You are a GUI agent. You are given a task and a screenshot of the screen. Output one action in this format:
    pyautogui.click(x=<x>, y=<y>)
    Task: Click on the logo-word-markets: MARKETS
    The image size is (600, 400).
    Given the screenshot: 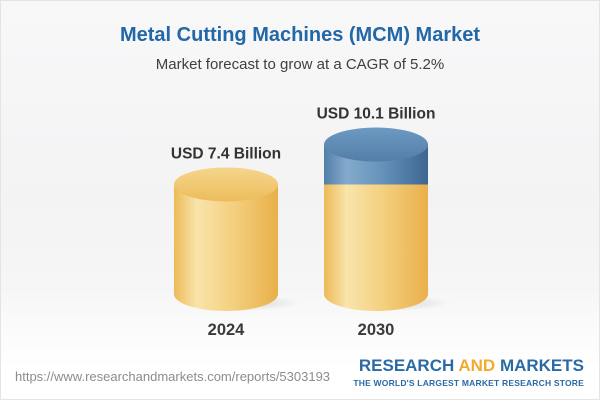 What is the action you would take?
    pyautogui.click(x=541, y=365)
    